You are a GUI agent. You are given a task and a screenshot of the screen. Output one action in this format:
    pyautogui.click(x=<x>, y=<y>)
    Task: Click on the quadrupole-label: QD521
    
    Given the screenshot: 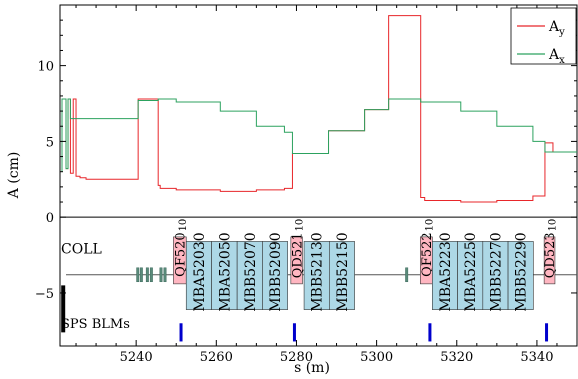 What is the action you would take?
    pyautogui.click(x=297, y=255)
    